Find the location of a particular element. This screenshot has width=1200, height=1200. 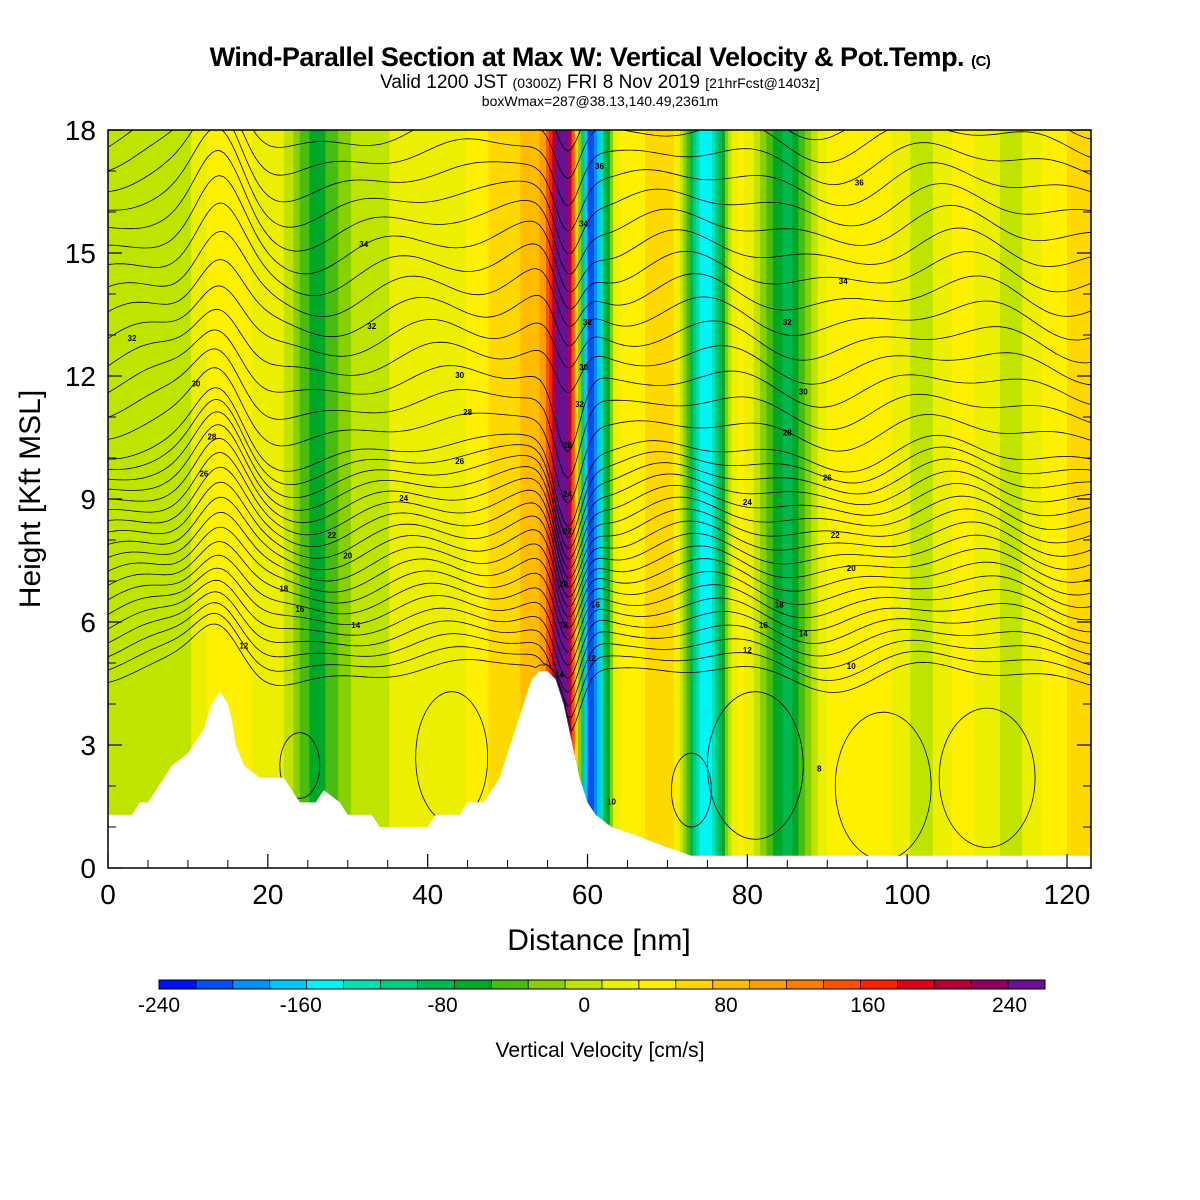

y-tick-label: 12 is located at coordinates (80, 376).